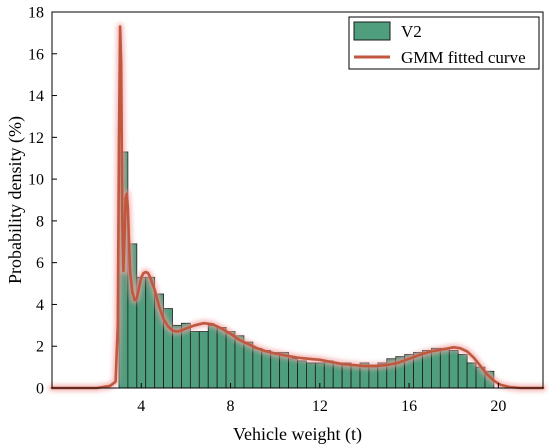 Image resolution: width=550 pixels, height=448 pixels. I want to click on y-tick-label: 0, so click(40, 389).